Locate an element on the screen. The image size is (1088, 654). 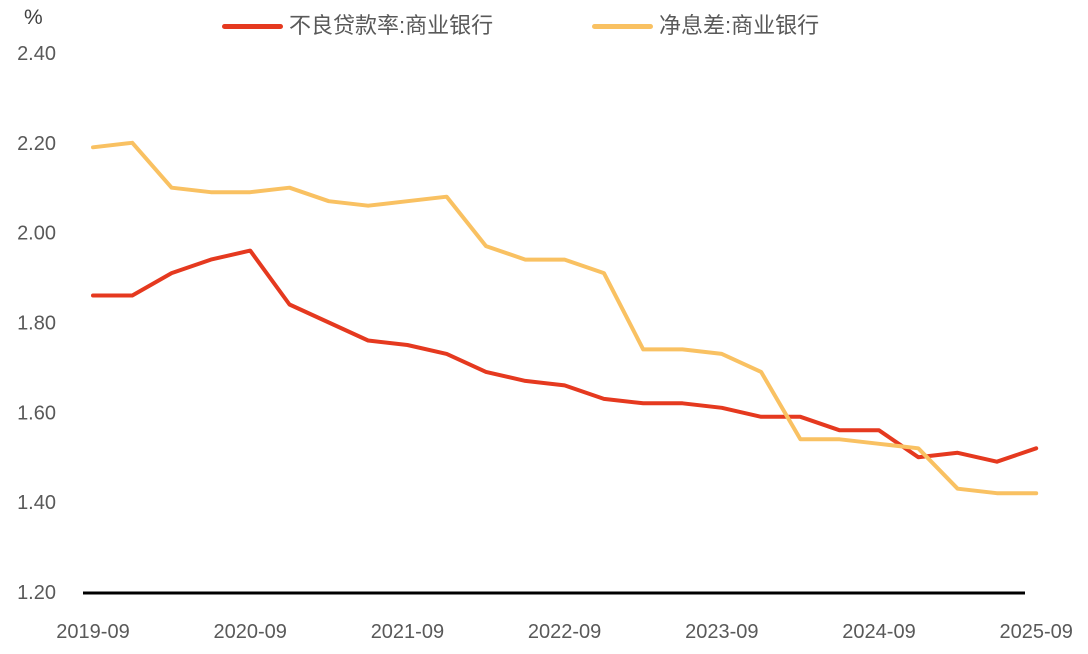
y-axis-unit-label: % is located at coordinates (33, 17).